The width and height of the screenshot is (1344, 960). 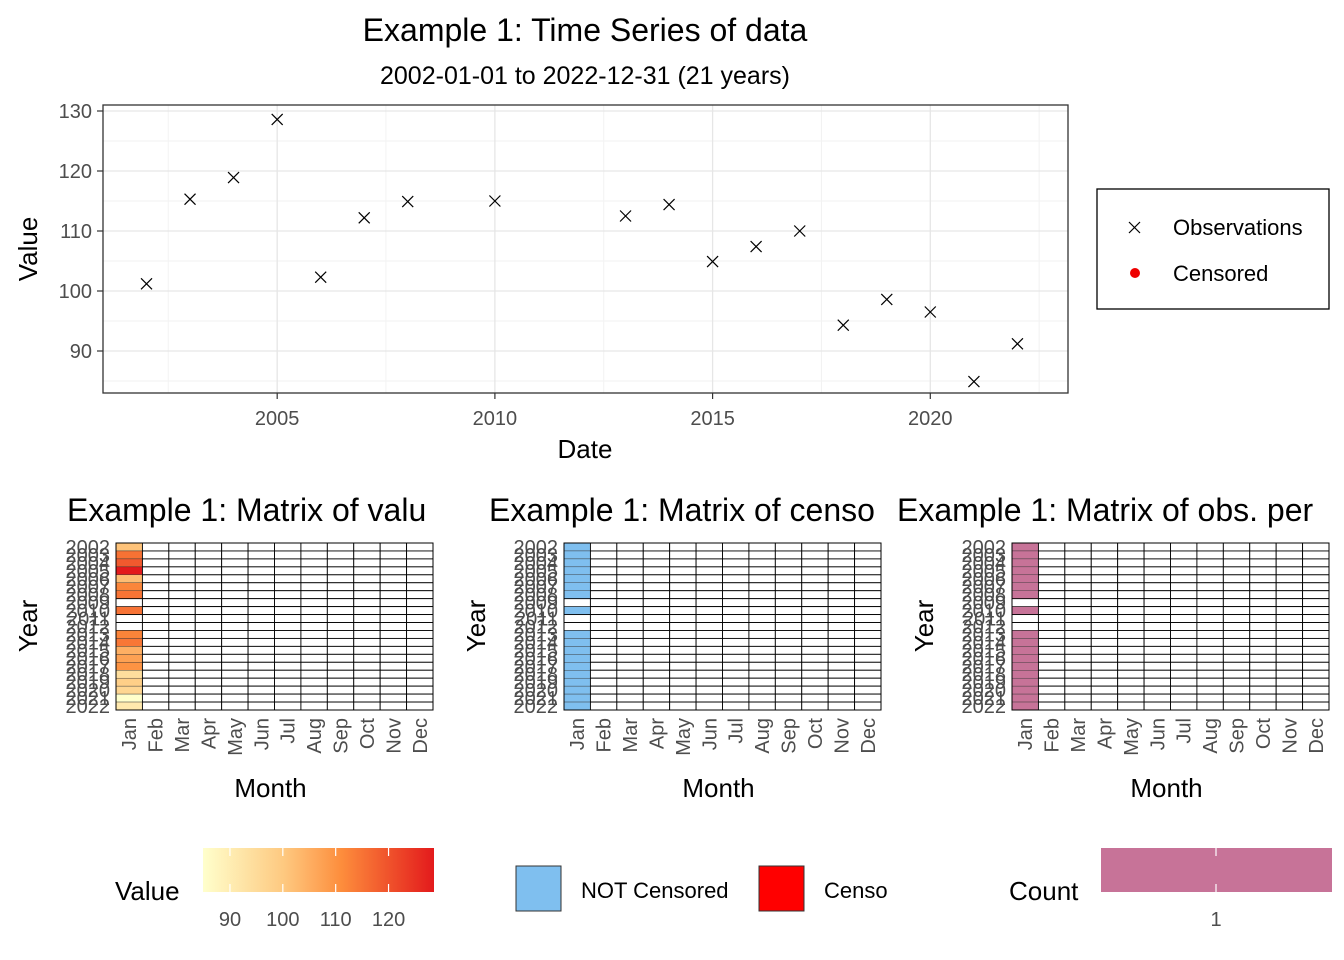 I want to click on year-tick-label: 2016, so click(x=88, y=659).